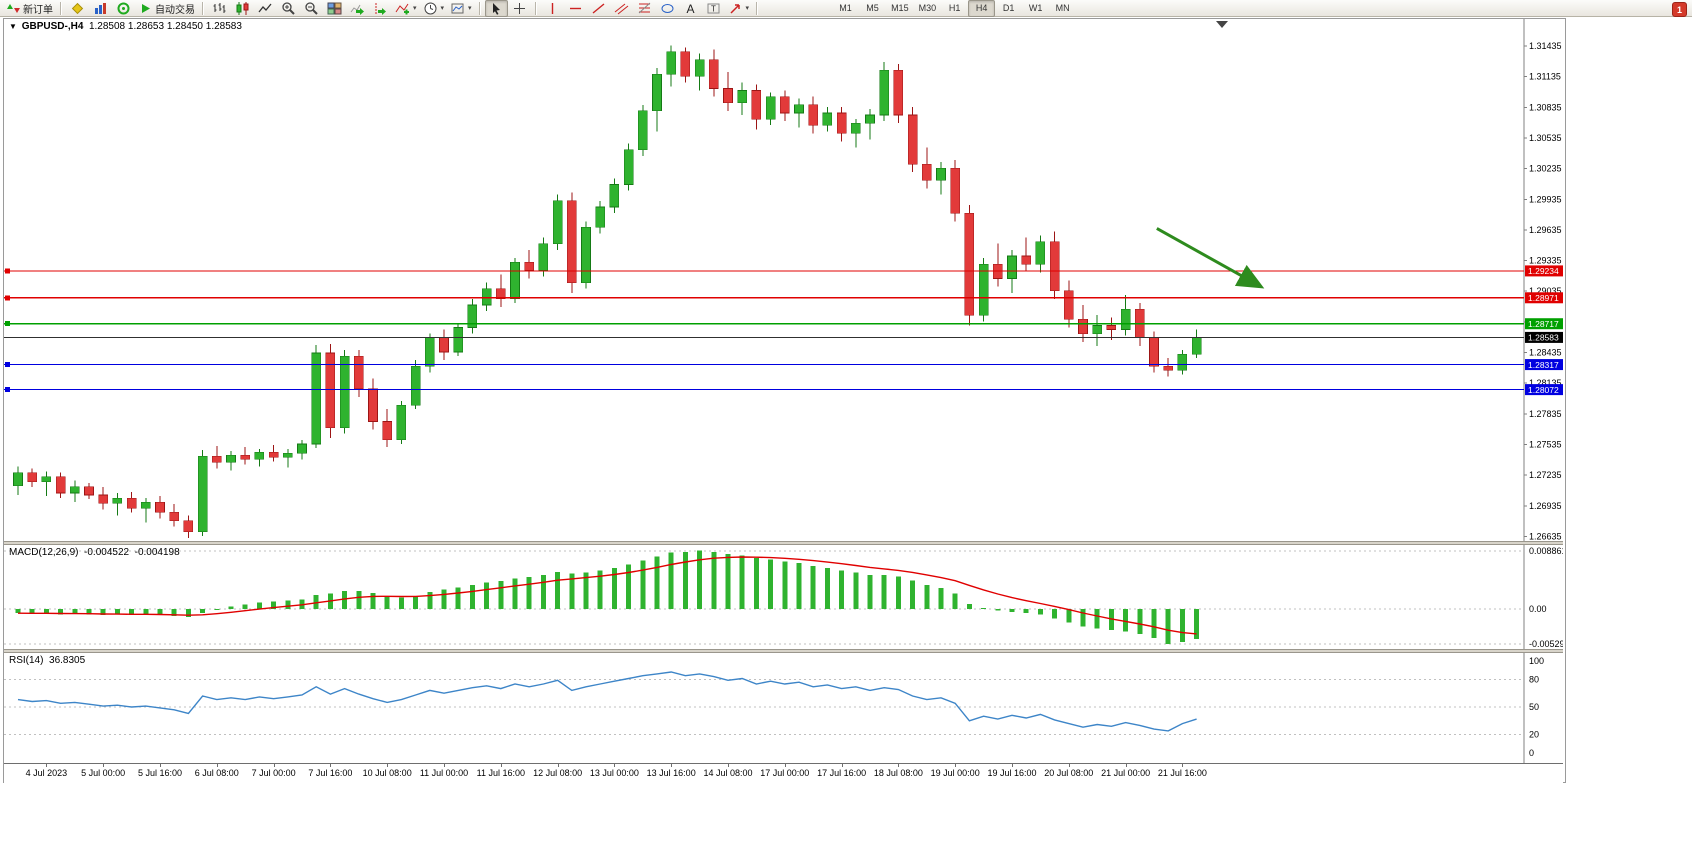  What do you see at coordinates (783, 708) in the screenshot?
I see `rsi-plot: 100 80 50 20 0` at bounding box center [783, 708].